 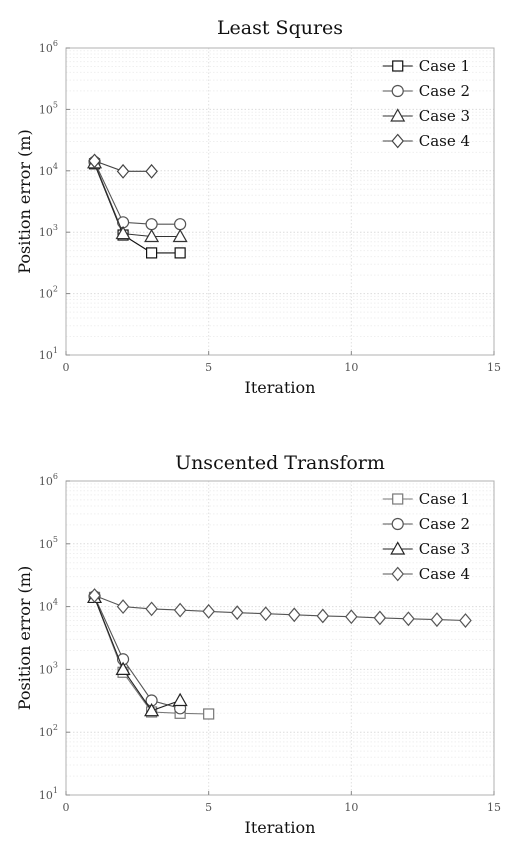 What do you see at coordinates (280, 28) in the screenshot?
I see `chart-title: Least Squres` at bounding box center [280, 28].